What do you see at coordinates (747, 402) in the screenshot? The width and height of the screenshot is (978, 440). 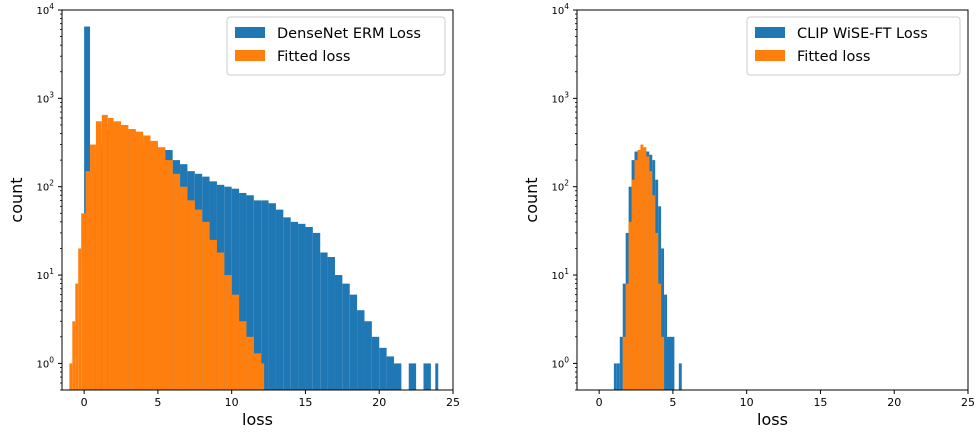 I see `x-tick-label: 10` at bounding box center [747, 402].